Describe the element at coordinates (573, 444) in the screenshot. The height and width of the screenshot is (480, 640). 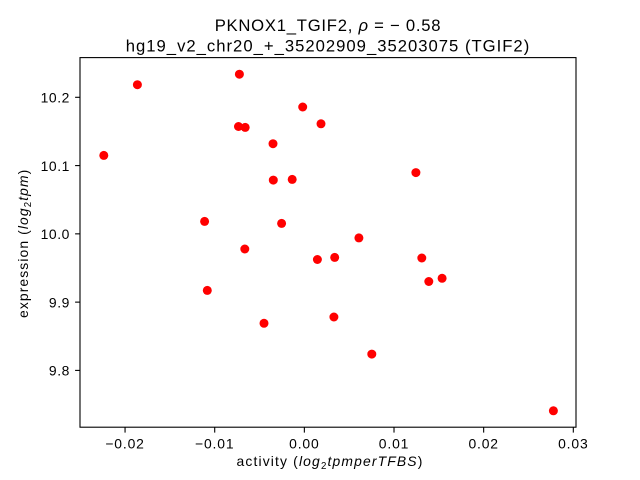
I see `svg-text: 0.03` at that location.